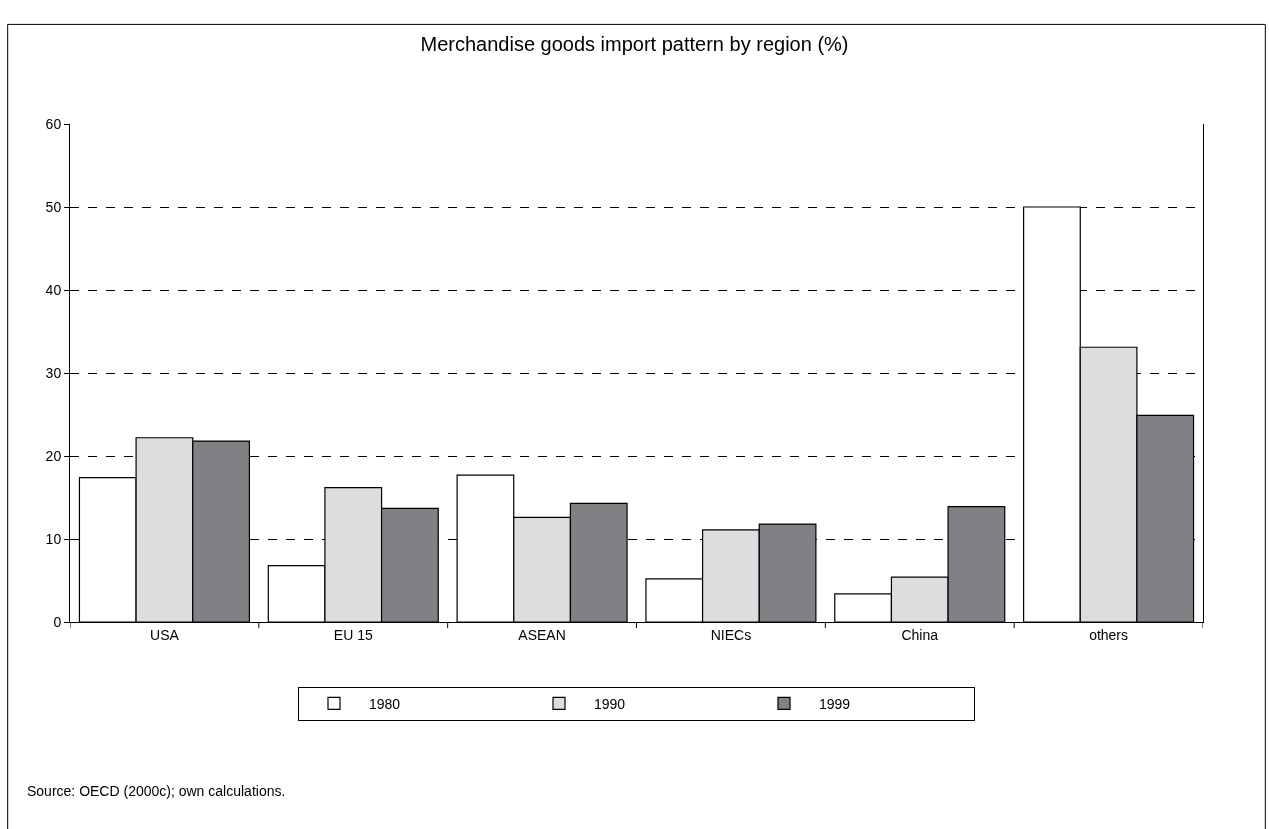 The image size is (1269, 829). Describe the element at coordinates (53, 123) in the screenshot. I see `y-tick-label: 60` at that location.